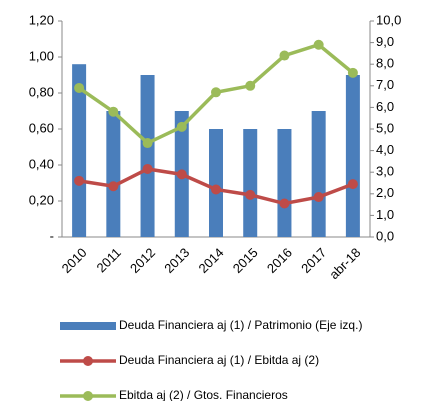  Describe the element at coordinates (385, 41) in the screenshot. I see `y2-tick-label: 9,0` at that location.